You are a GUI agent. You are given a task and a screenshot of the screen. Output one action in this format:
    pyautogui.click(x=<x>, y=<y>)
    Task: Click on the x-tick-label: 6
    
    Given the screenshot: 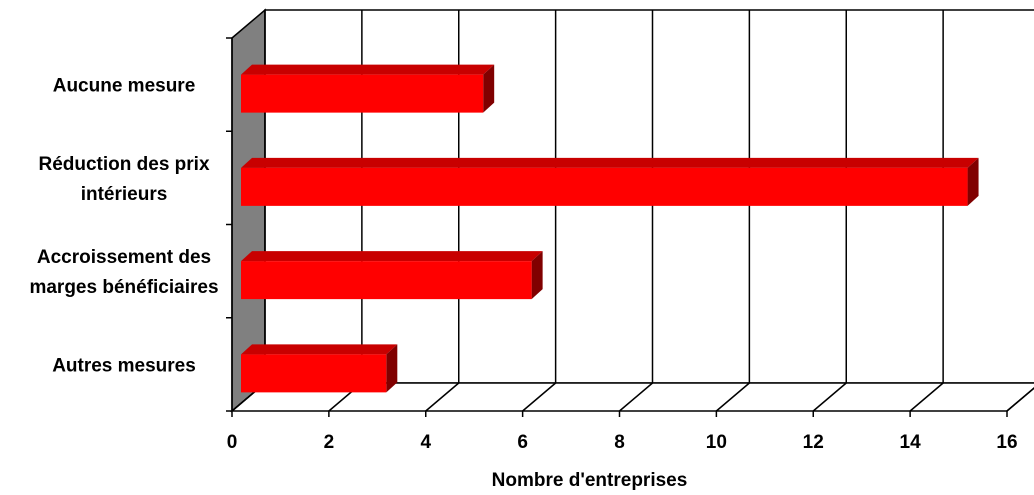 What is the action you would take?
    pyautogui.click(x=522, y=442)
    